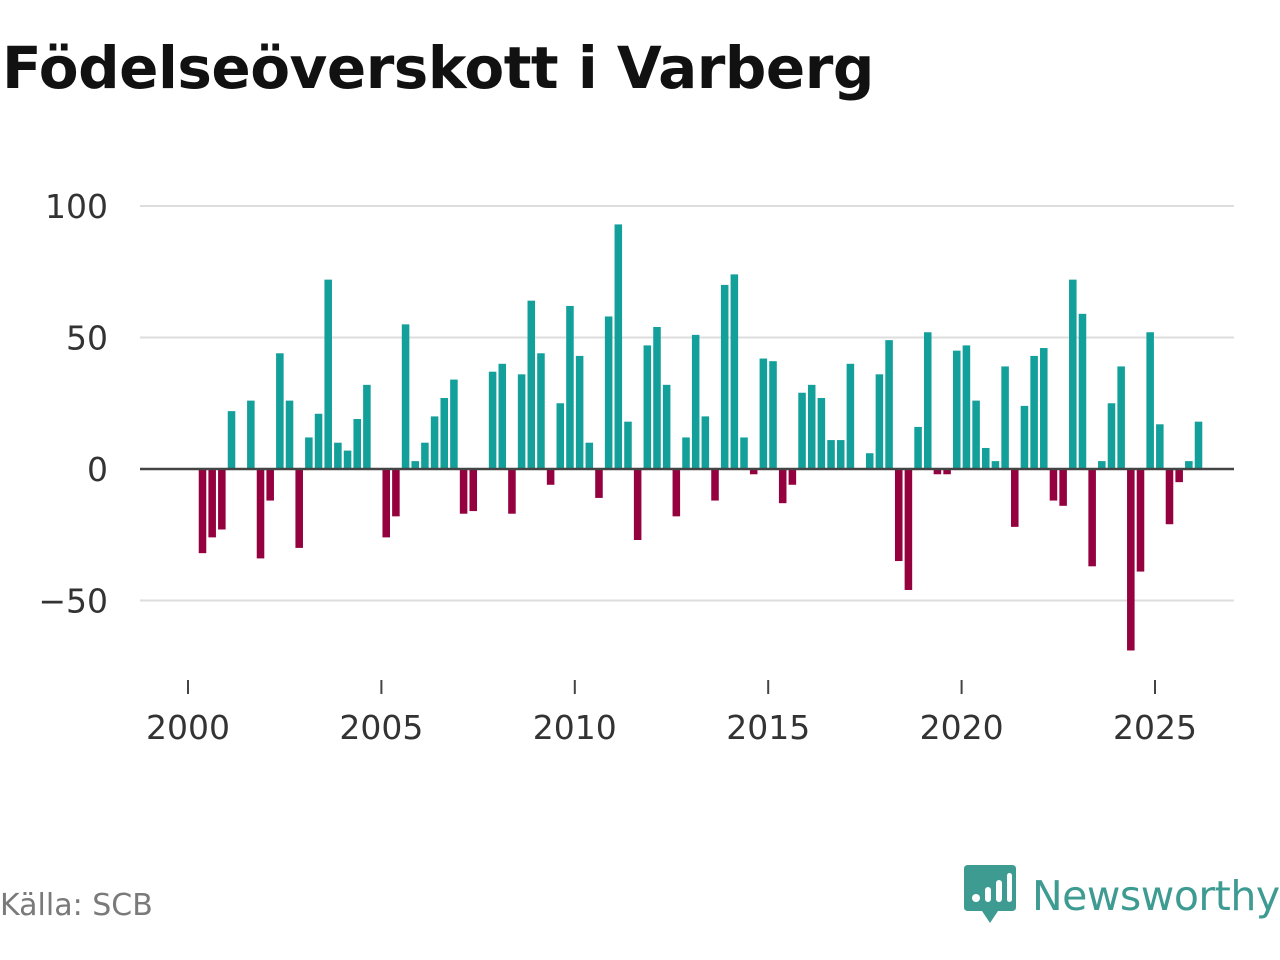 Image resolution: width=1280 pixels, height=960 pixels. What do you see at coordinates (1156, 896) in the screenshot?
I see `brand-name: Newsworthy` at bounding box center [1156, 896].